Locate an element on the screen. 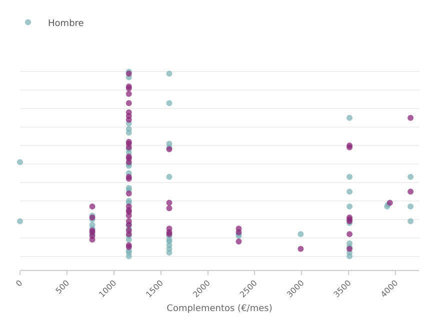  legend-label: Hombre is located at coordinates (66, 23).